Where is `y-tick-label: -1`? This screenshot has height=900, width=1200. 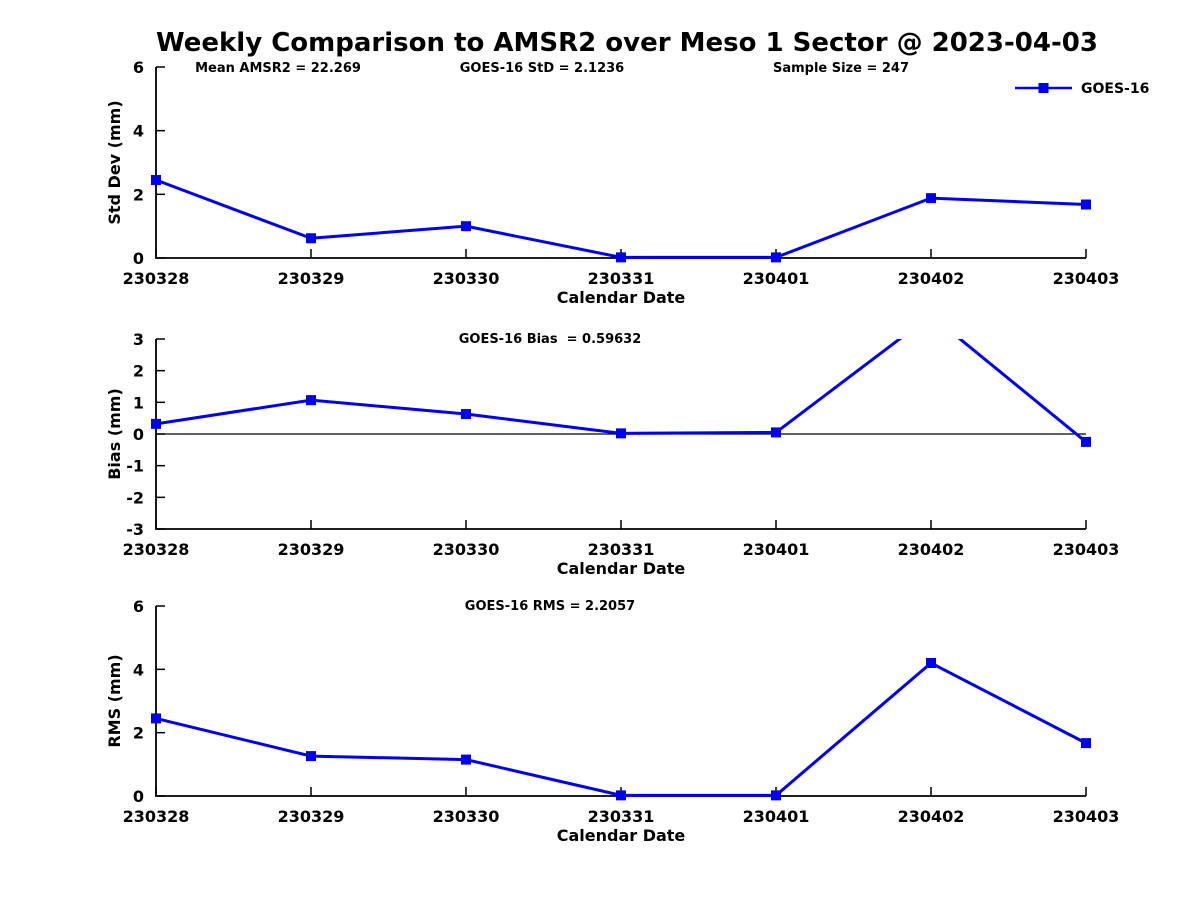
y-tick-label: -1 is located at coordinates (135, 466).